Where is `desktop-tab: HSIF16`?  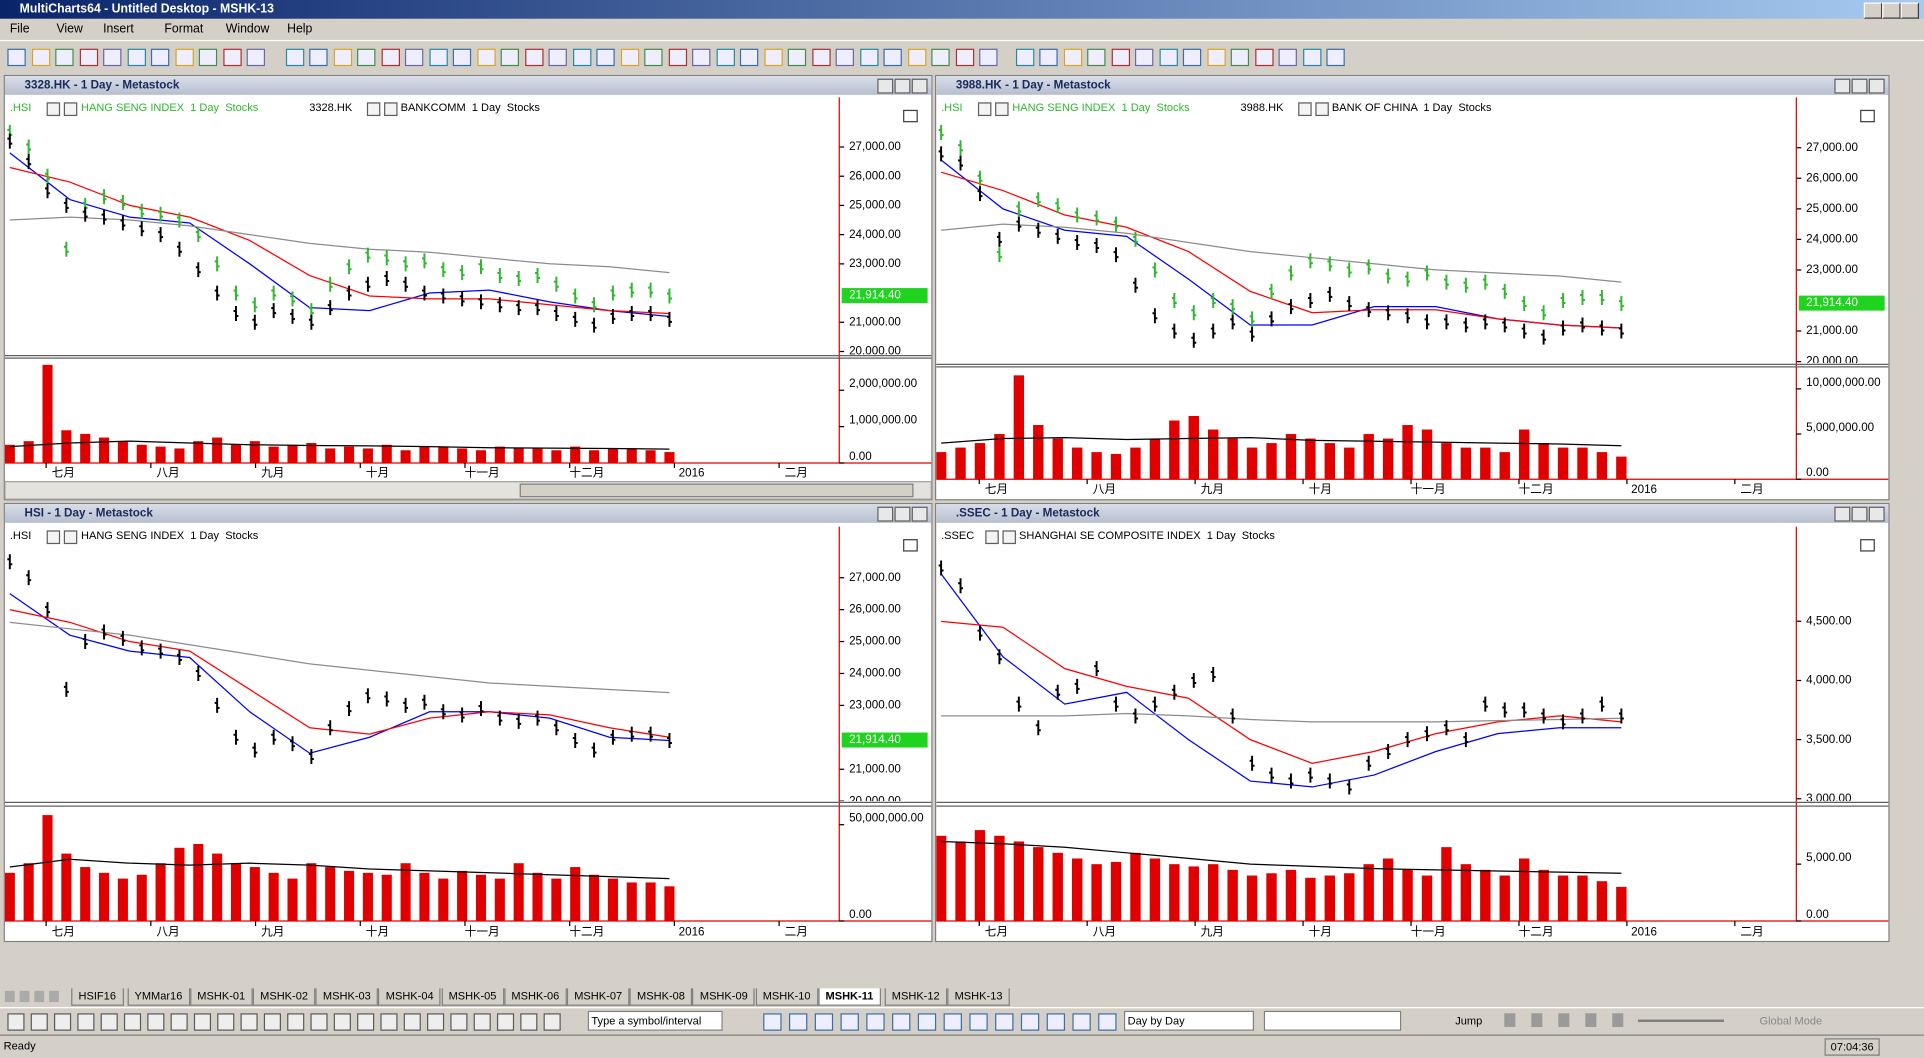 desktop-tab: HSIF16 is located at coordinates (97, 997).